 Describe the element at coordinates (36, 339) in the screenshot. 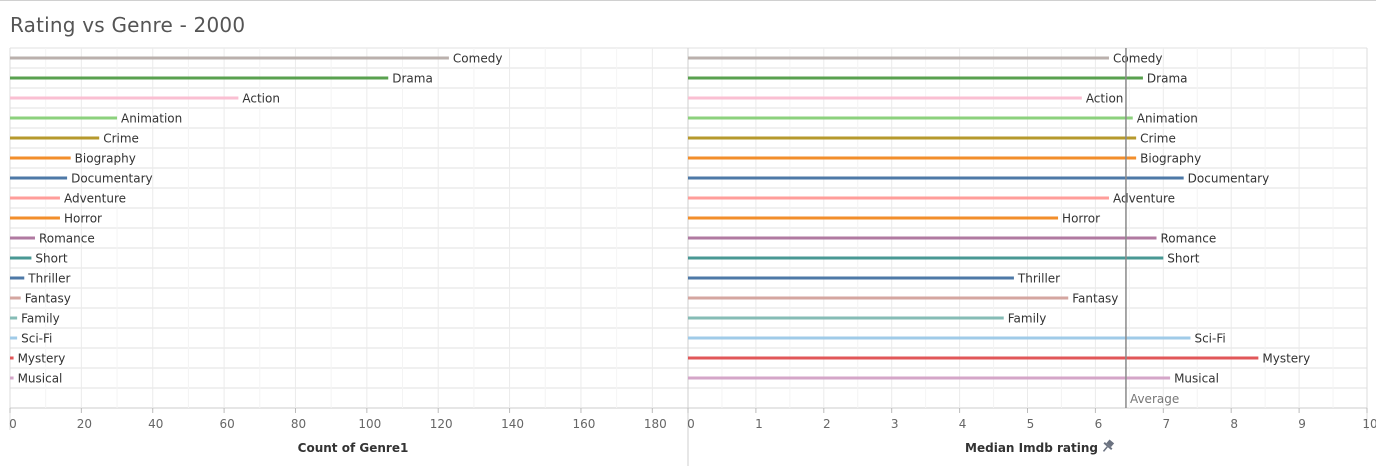

I see `count-bar-label: Sci-Fi` at that location.